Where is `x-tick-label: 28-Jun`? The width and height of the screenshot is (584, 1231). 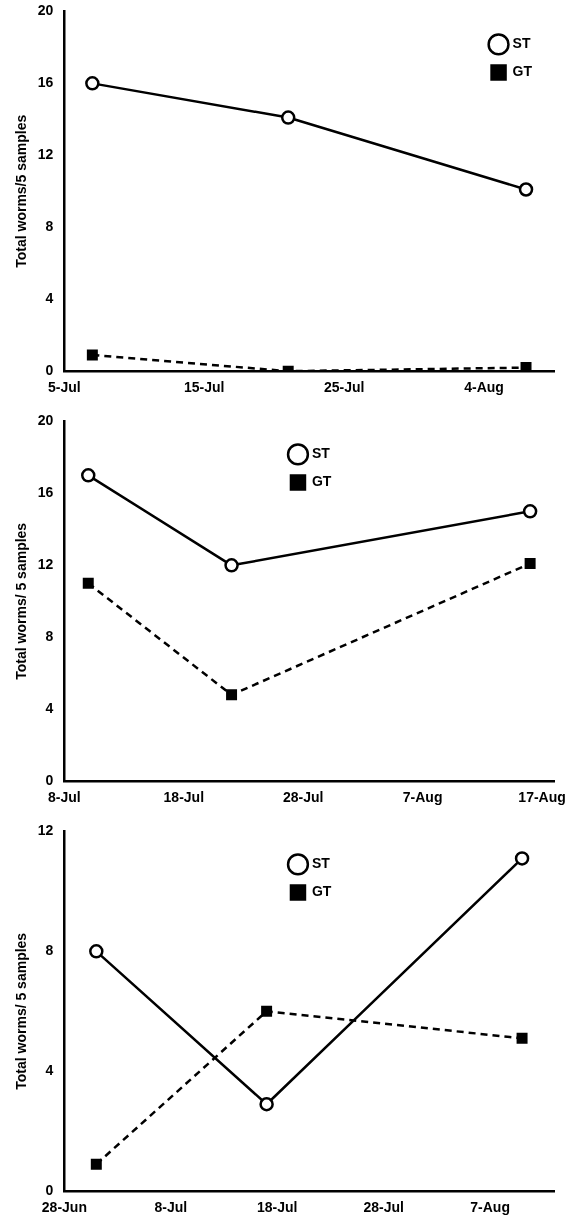 x-tick-label: 28-Jun is located at coordinates (64, 1207).